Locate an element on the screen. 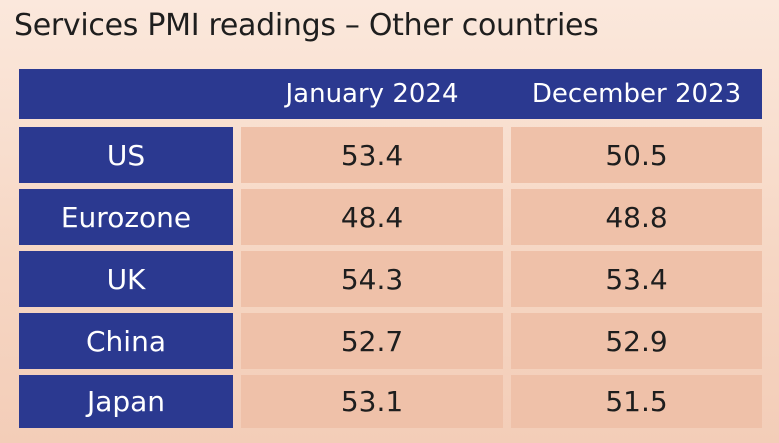 This screenshot has height=443, width=779. table-cell: 52.9 is located at coordinates (636, 341).